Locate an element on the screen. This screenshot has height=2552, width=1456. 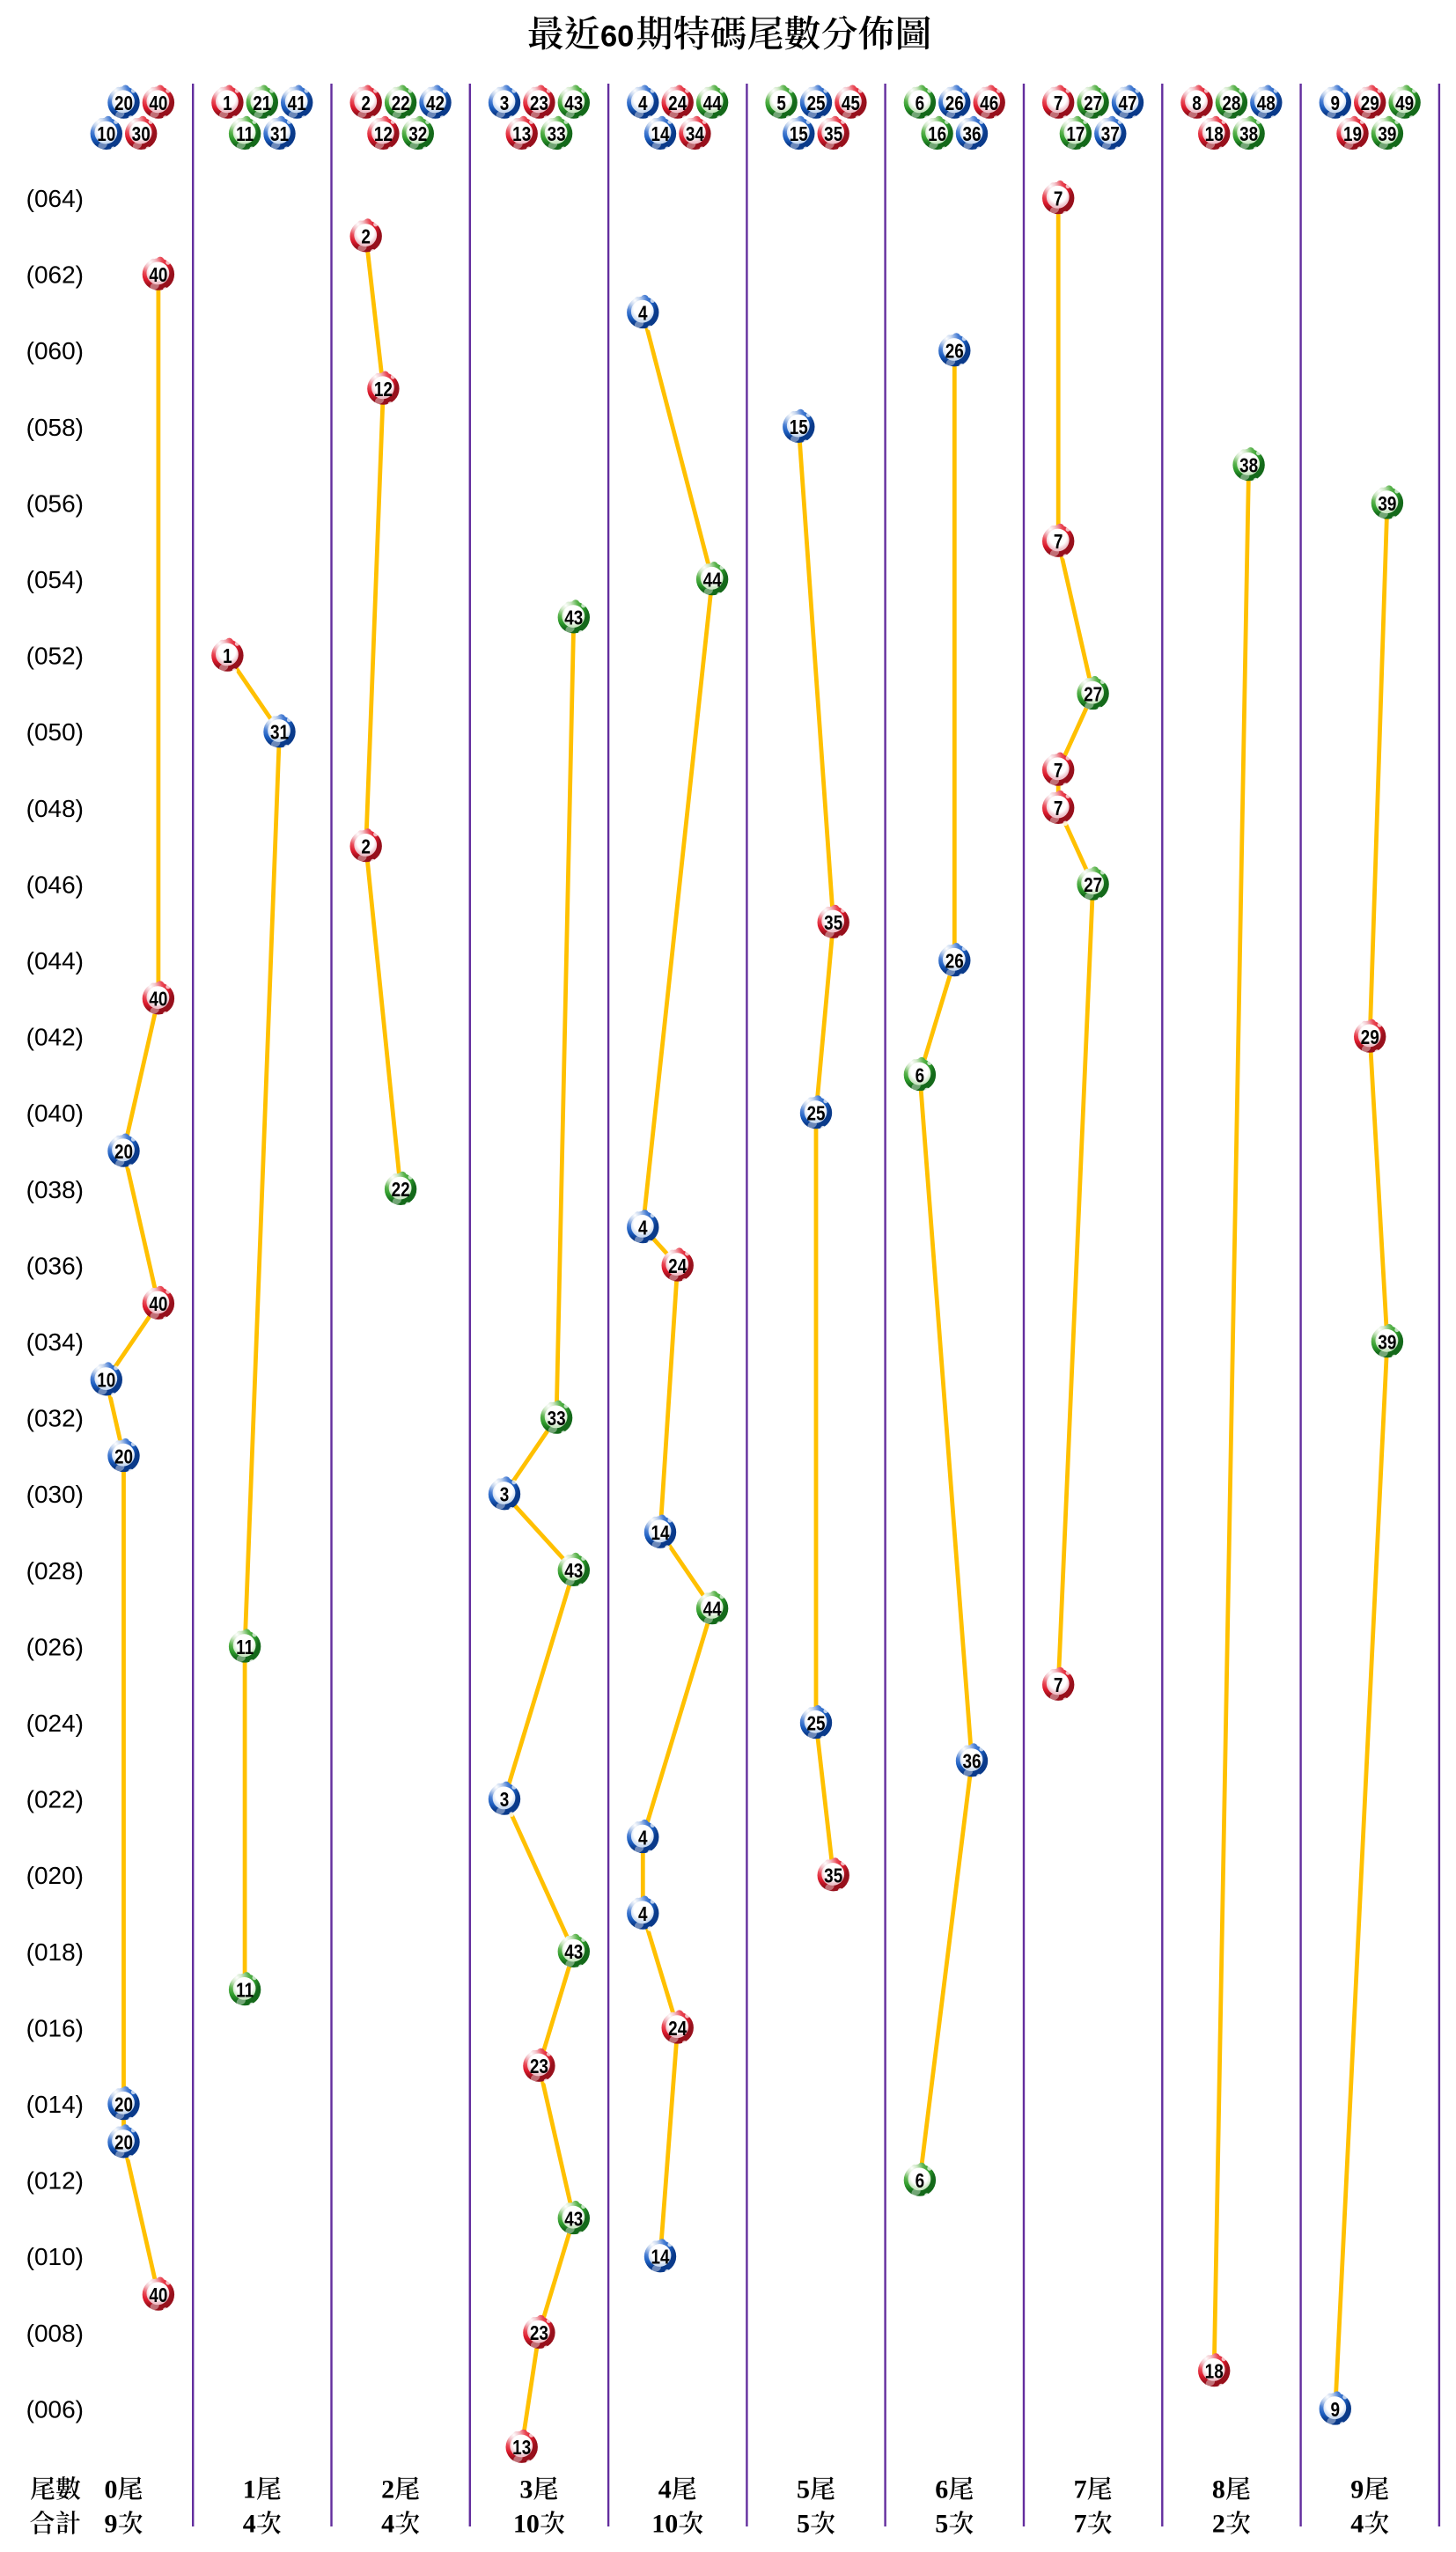
svg-text: (044) is located at coordinates (55, 960).